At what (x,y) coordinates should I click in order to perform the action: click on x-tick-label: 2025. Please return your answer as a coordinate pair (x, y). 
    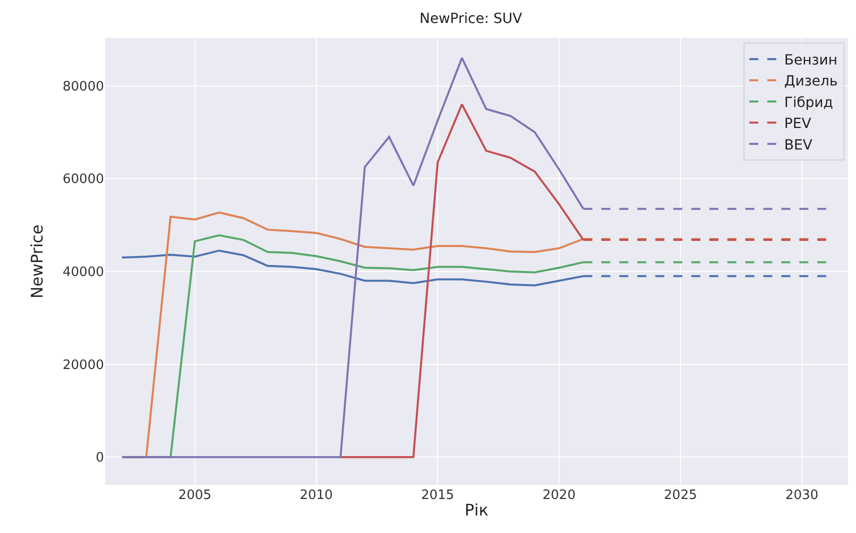
    Looking at the image, I should click on (681, 495).